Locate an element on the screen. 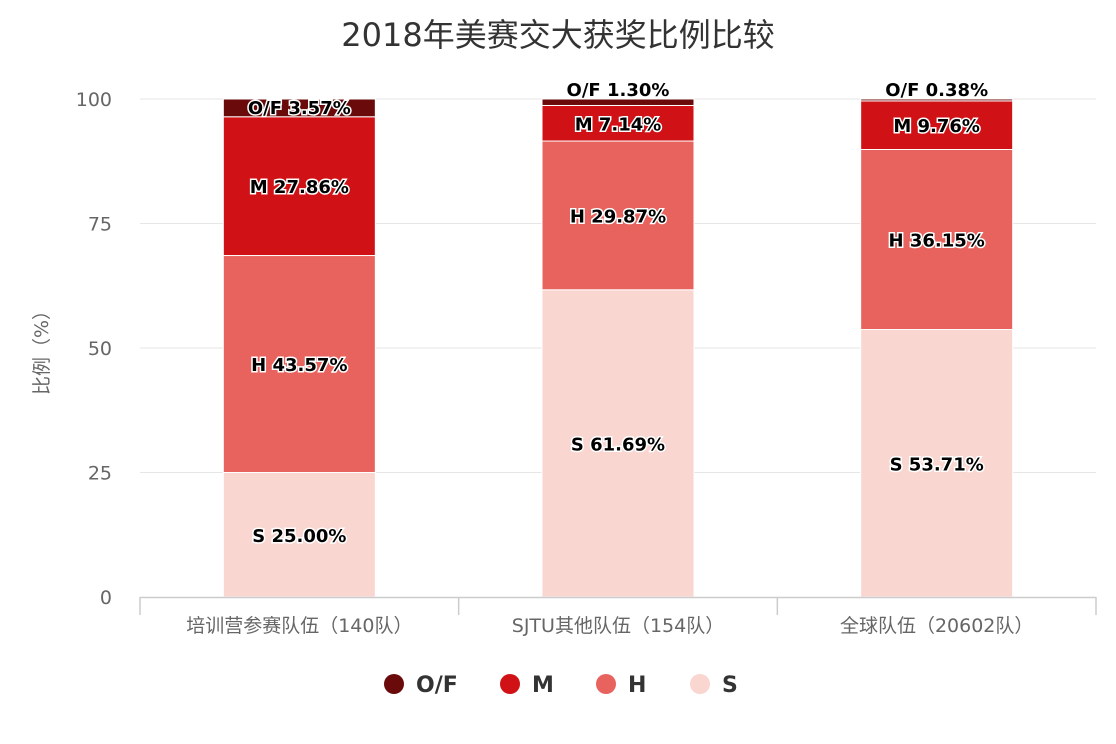 The image size is (1116, 744). legend-item-m: M is located at coordinates (527, 685).